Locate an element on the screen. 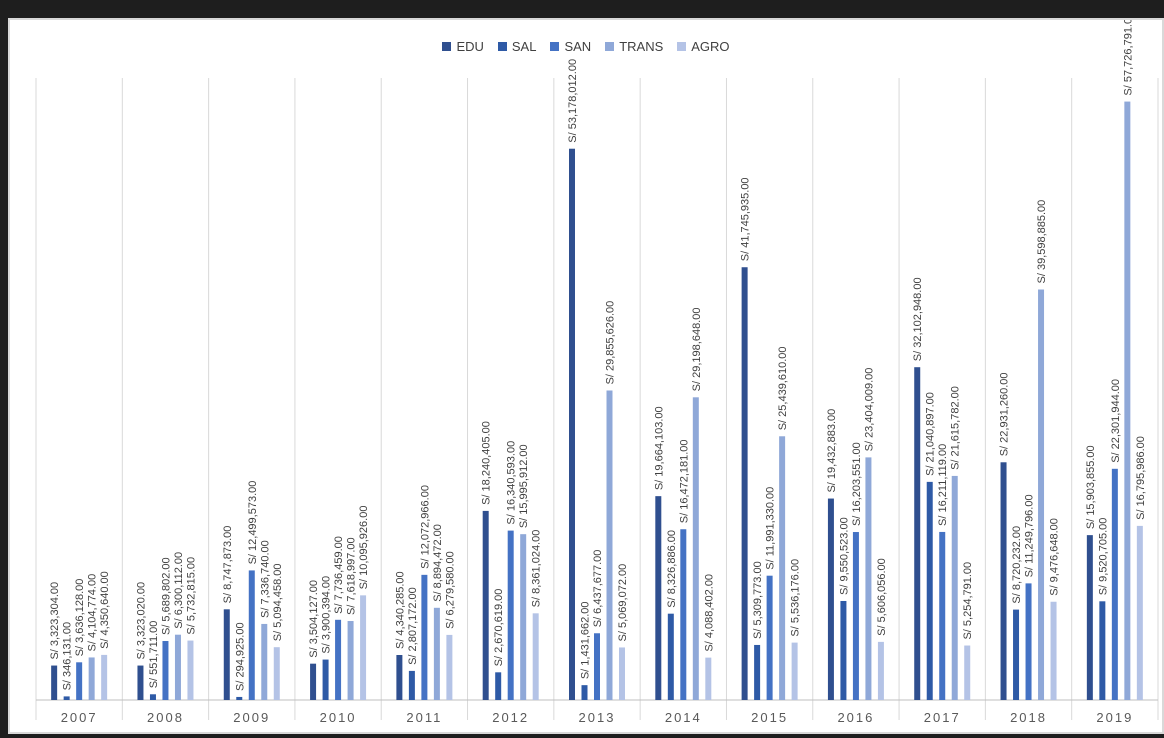 This screenshot has height=738, width=1164. legend-item-sal: SAL is located at coordinates (516, 46).